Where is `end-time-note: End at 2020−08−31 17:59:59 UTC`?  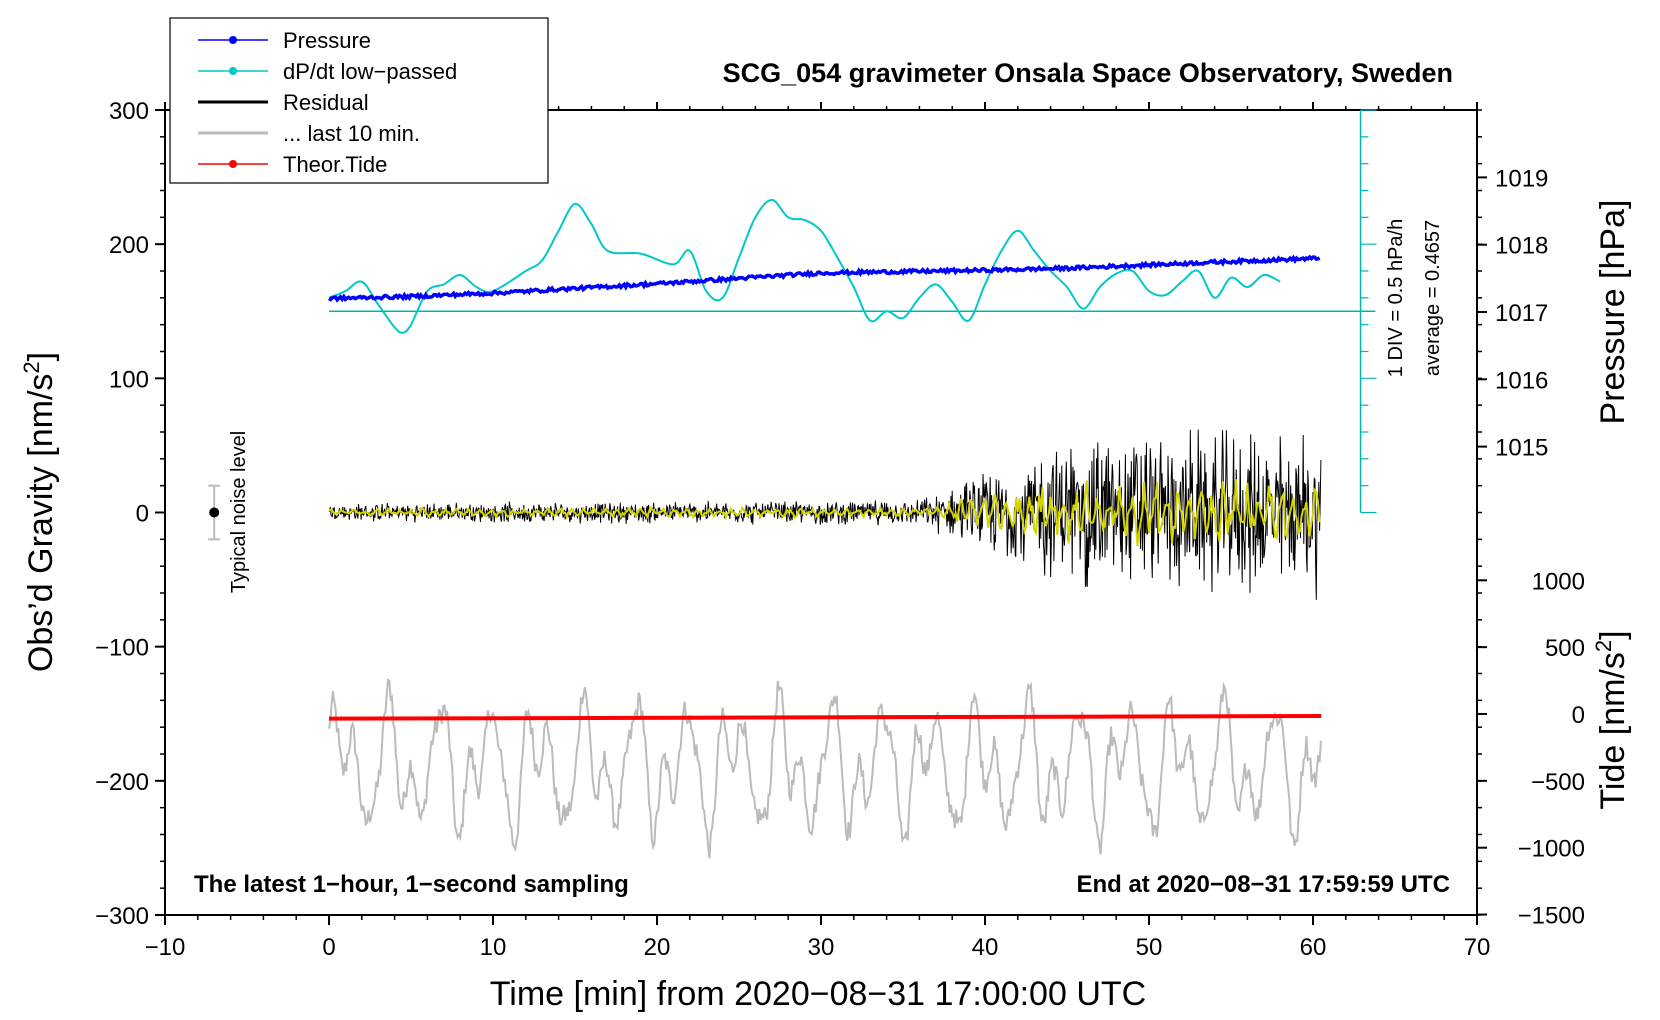 end-time-note: End at 2020−08−31 17:59:59 UTC is located at coordinates (1263, 884).